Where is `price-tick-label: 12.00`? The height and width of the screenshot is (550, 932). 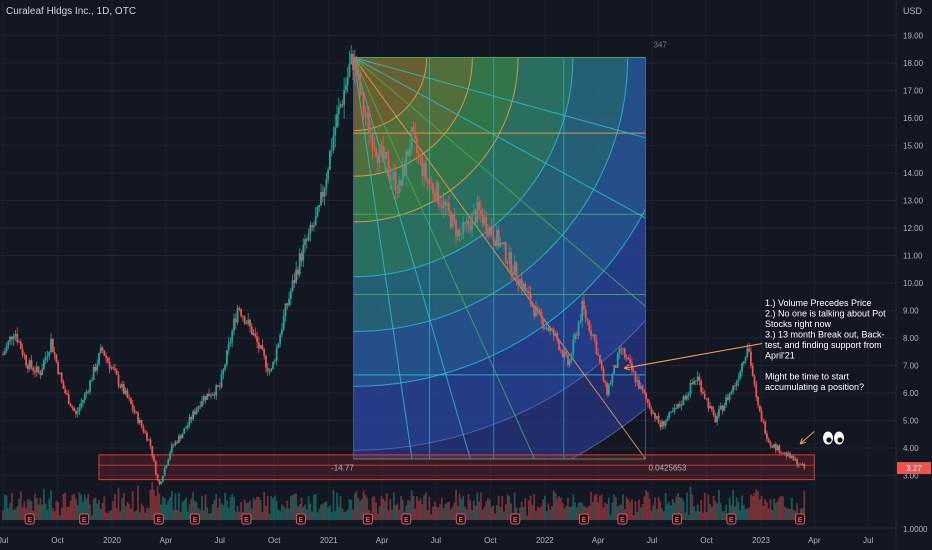 price-tick-label: 12.00 is located at coordinates (913, 228).